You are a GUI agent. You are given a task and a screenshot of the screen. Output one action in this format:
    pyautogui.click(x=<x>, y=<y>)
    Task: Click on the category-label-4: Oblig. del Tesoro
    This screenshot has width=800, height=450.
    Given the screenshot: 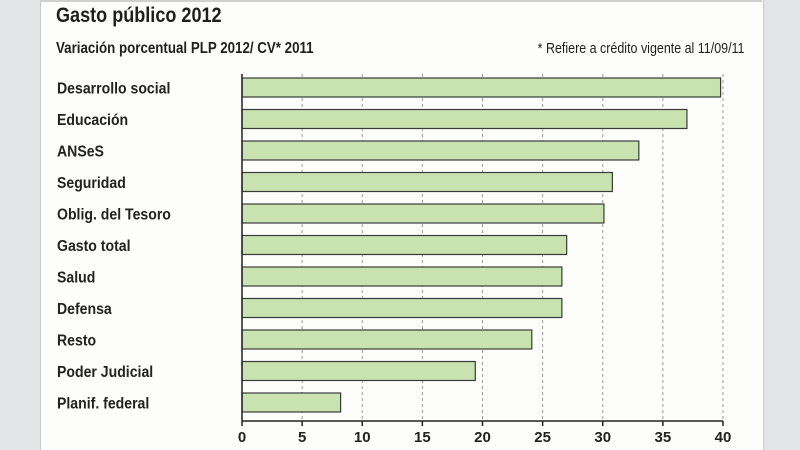 What is the action you would take?
    pyautogui.click(x=114, y=215)
    